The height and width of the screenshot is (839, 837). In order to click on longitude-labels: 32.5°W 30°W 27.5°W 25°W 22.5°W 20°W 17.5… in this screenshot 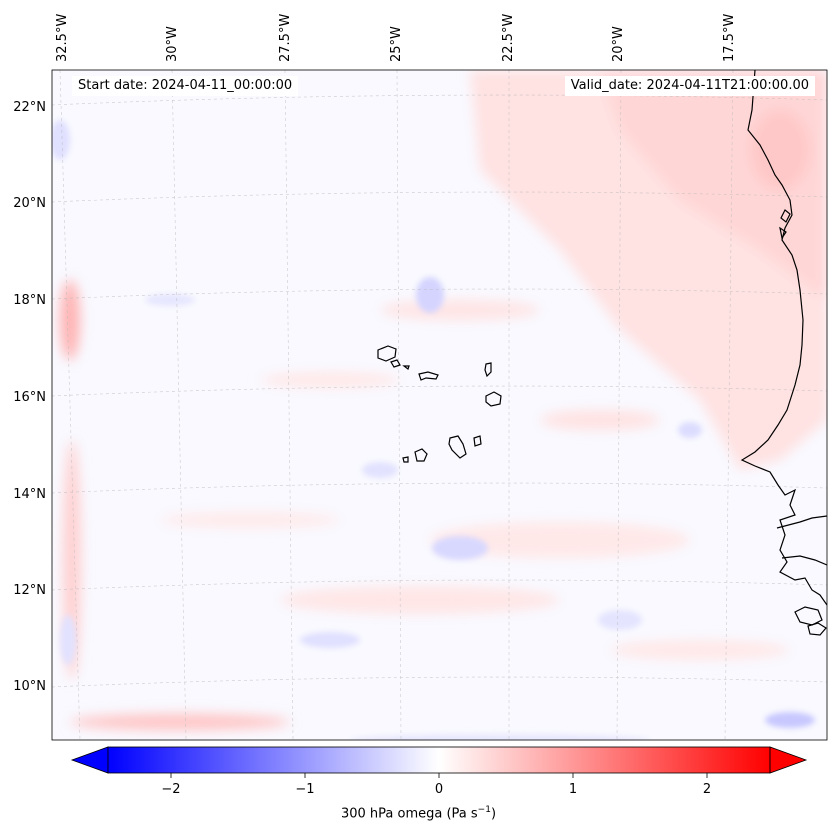, I will do `click(396, 38)`.